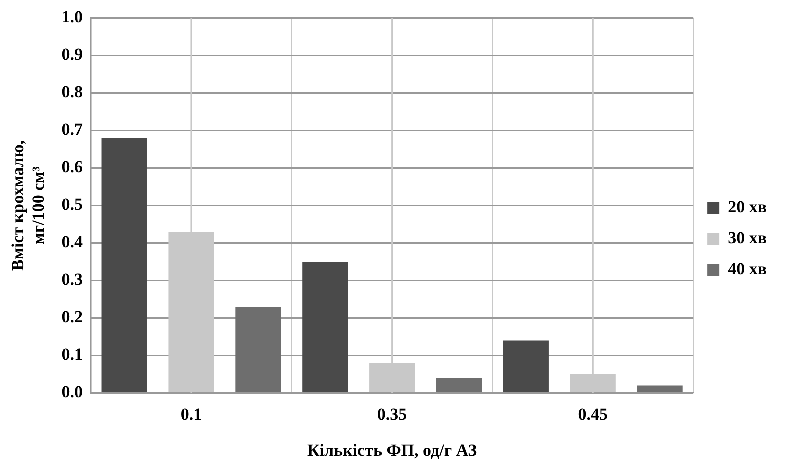  Describe the element at coordinates (73, 354) in the screenshot. I see `y-tick-label: 0.1` at that location.